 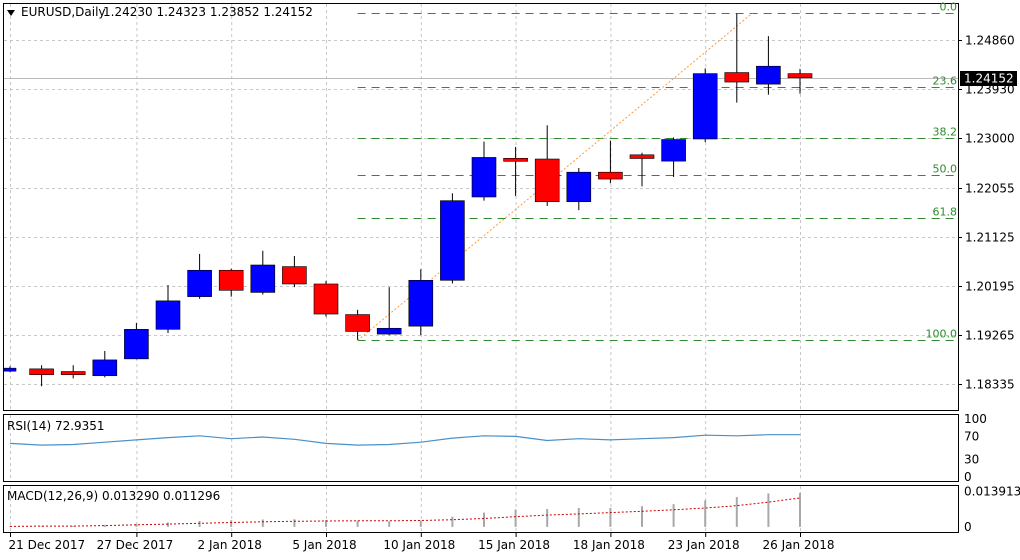 What do you see at coordinates (208, 12) in the screenshot?
I see `ohlc-values: 1.24230 1.24323 1.23852 1.24152` at bounding box center [208, 12].